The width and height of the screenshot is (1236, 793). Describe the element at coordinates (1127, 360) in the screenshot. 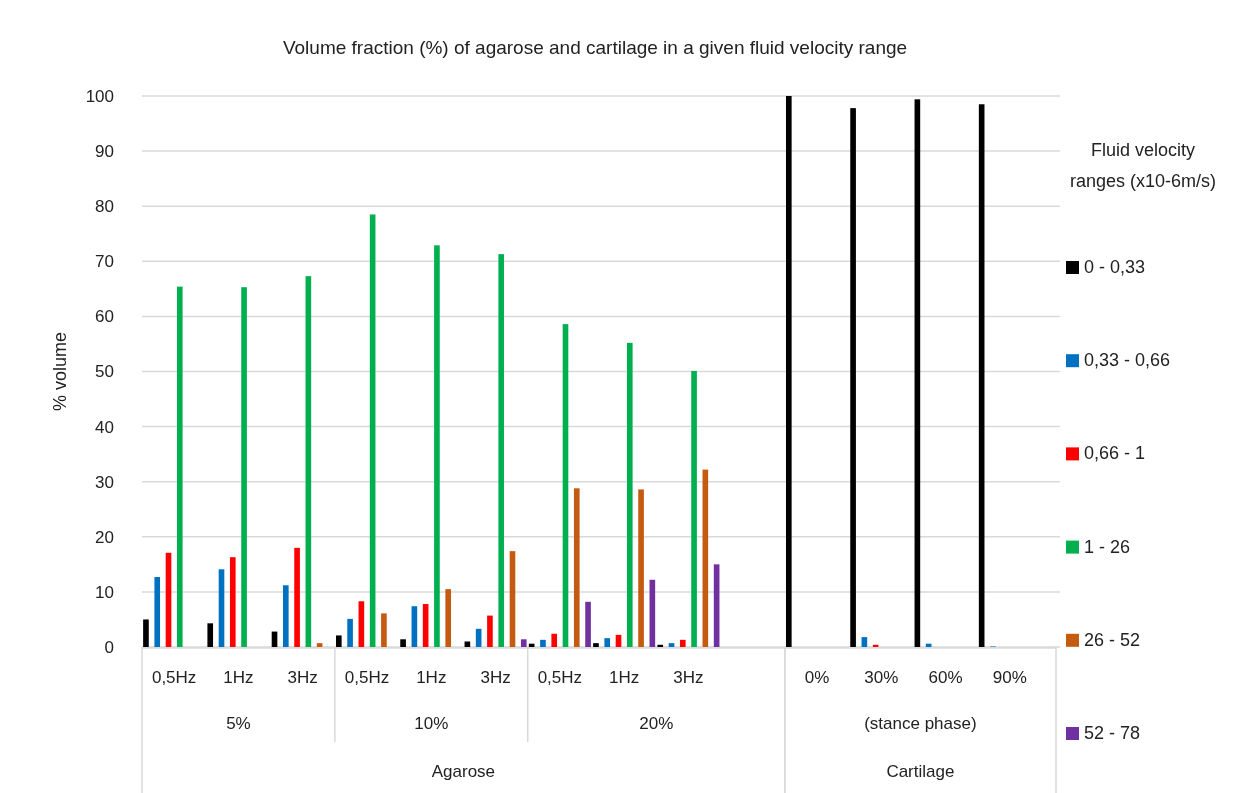

I see `legend-label: 0,33 - 0,66` at that location.